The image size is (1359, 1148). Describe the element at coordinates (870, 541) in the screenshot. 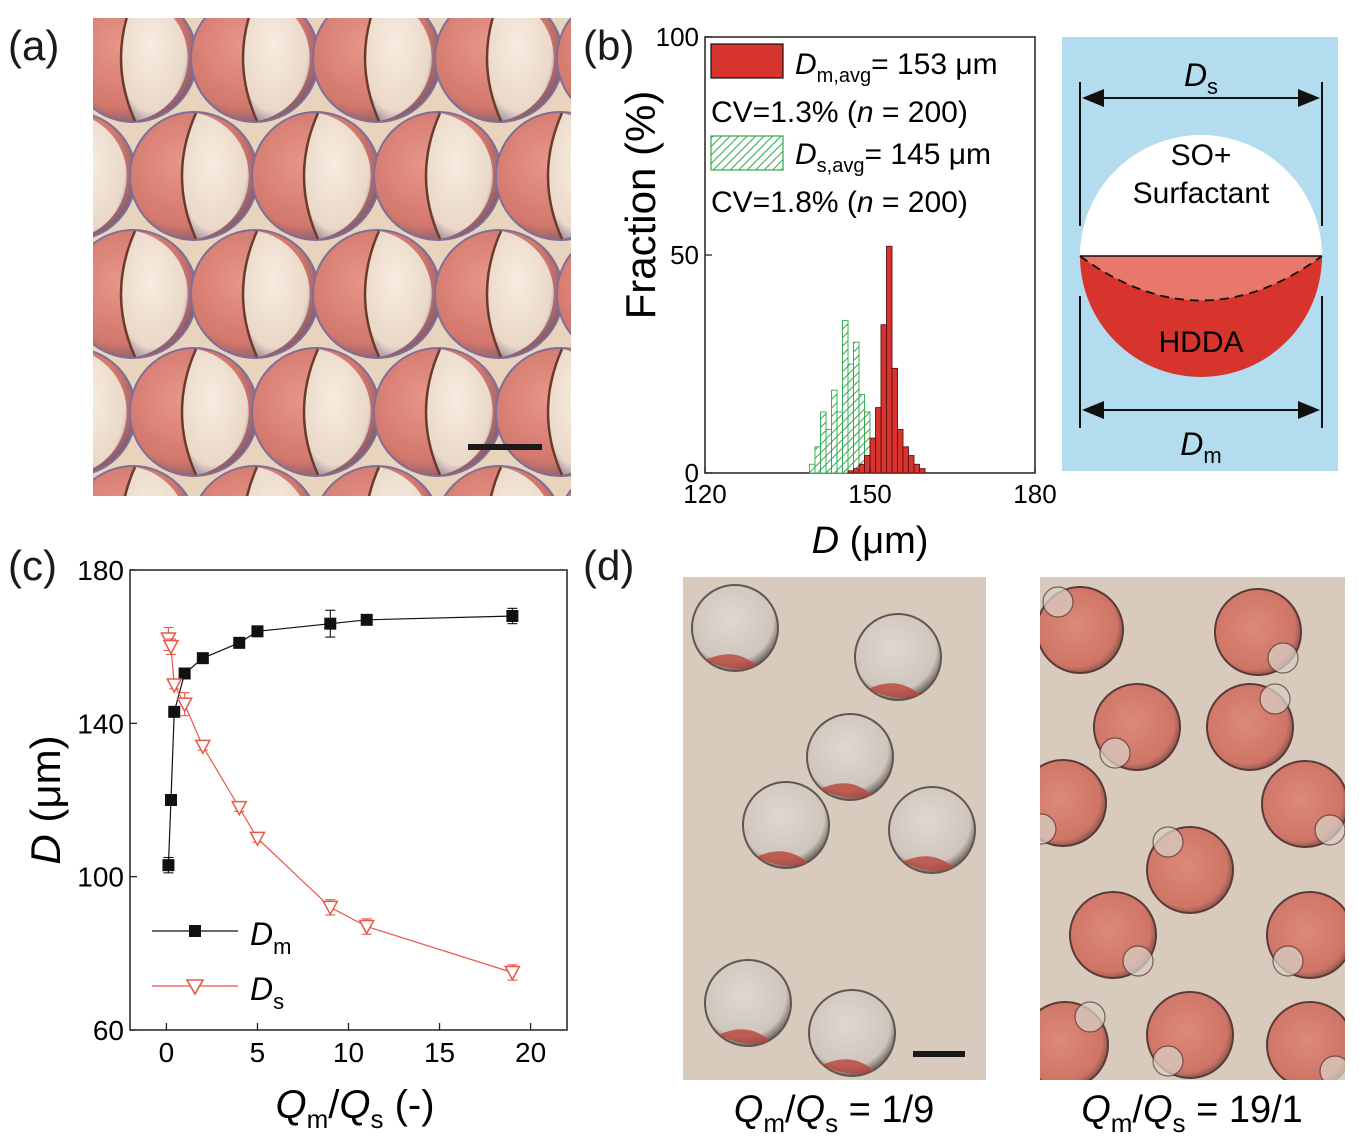

I see `chart-b-xlabel: D (μm)` at that location.